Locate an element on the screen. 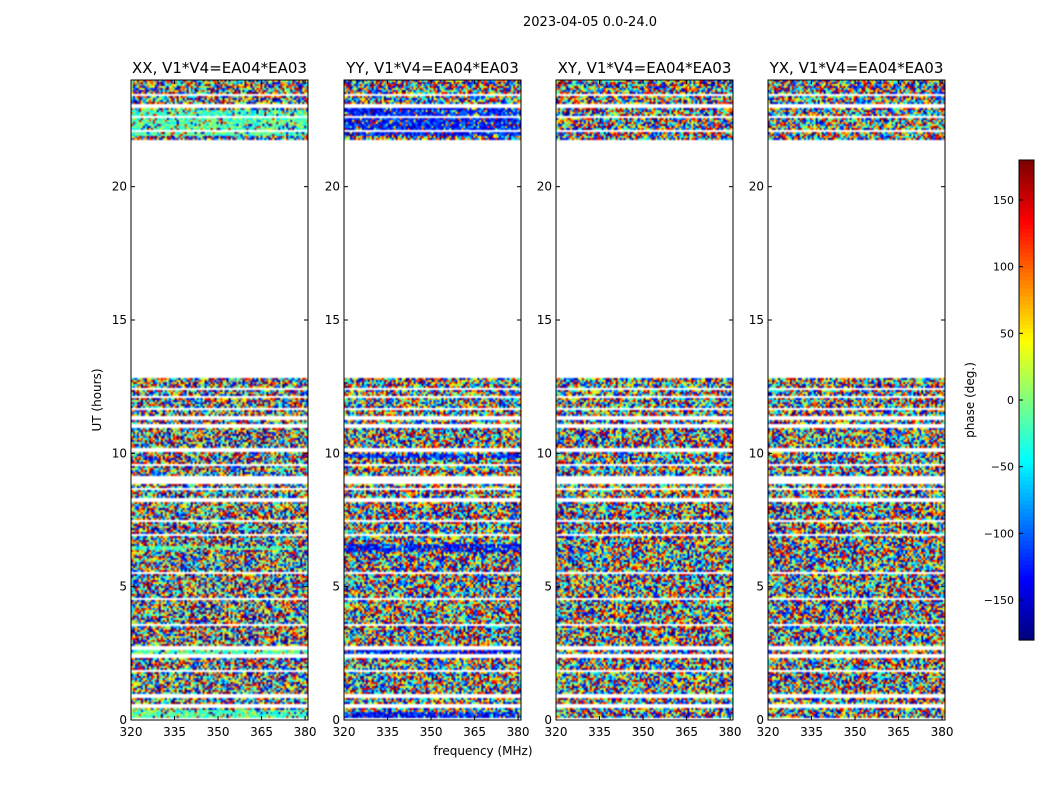  colorbar-tick-label: −100 is located at coordinates (999, 533).